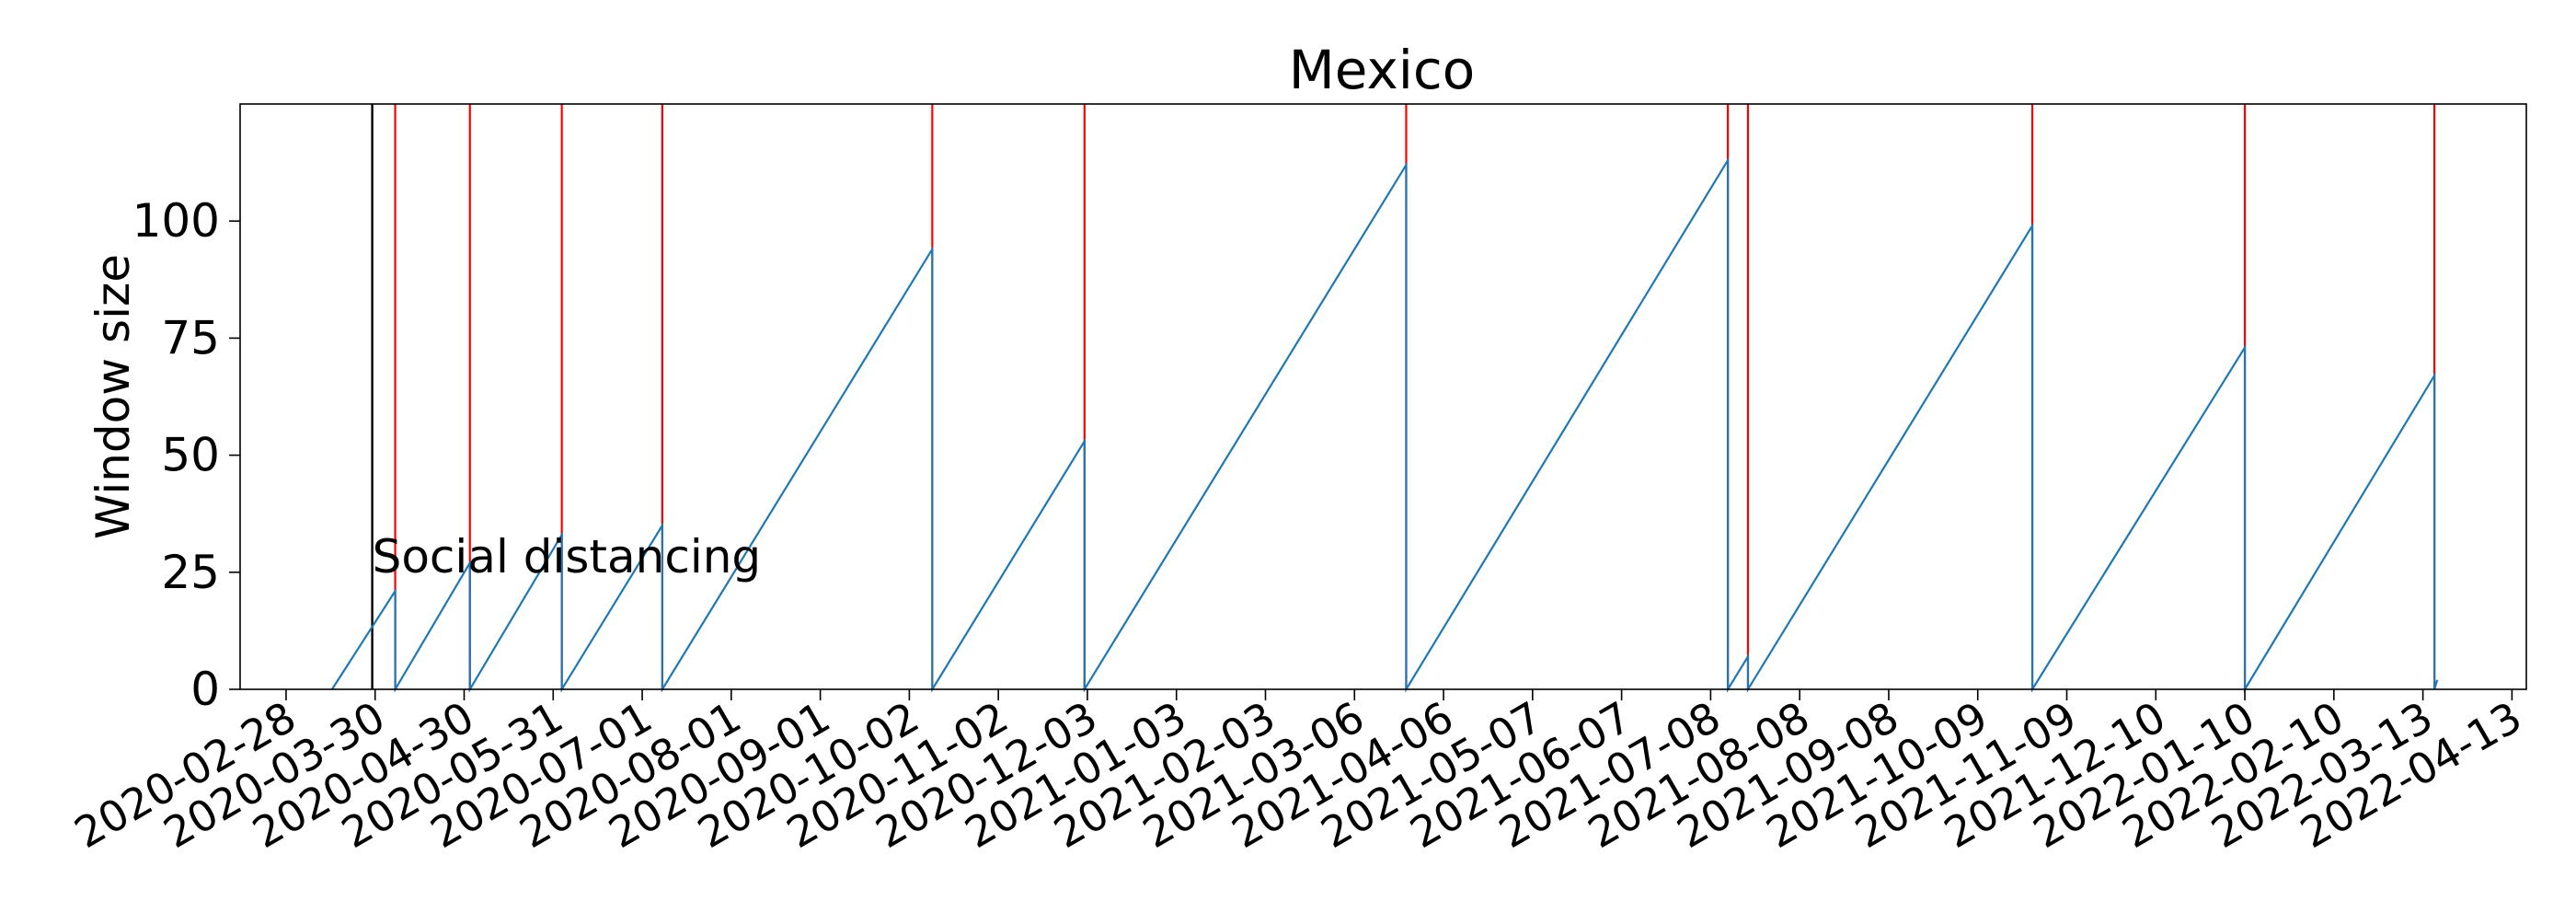 The height and width of the screenshot is (924, 2576). What do you see at coordinates (190, 455) in the screenshot?
I see `y-tick-label: 50` at bounding box center [190, 455].